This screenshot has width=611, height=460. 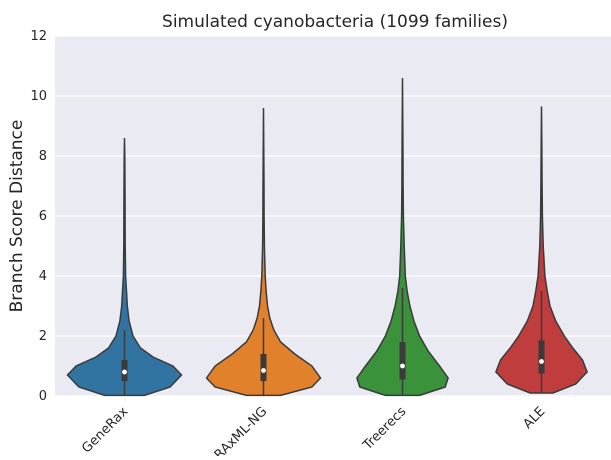 I want to click on chart-title: Simulated cyanobacteria (1099 families), so click(x=335, y=22).